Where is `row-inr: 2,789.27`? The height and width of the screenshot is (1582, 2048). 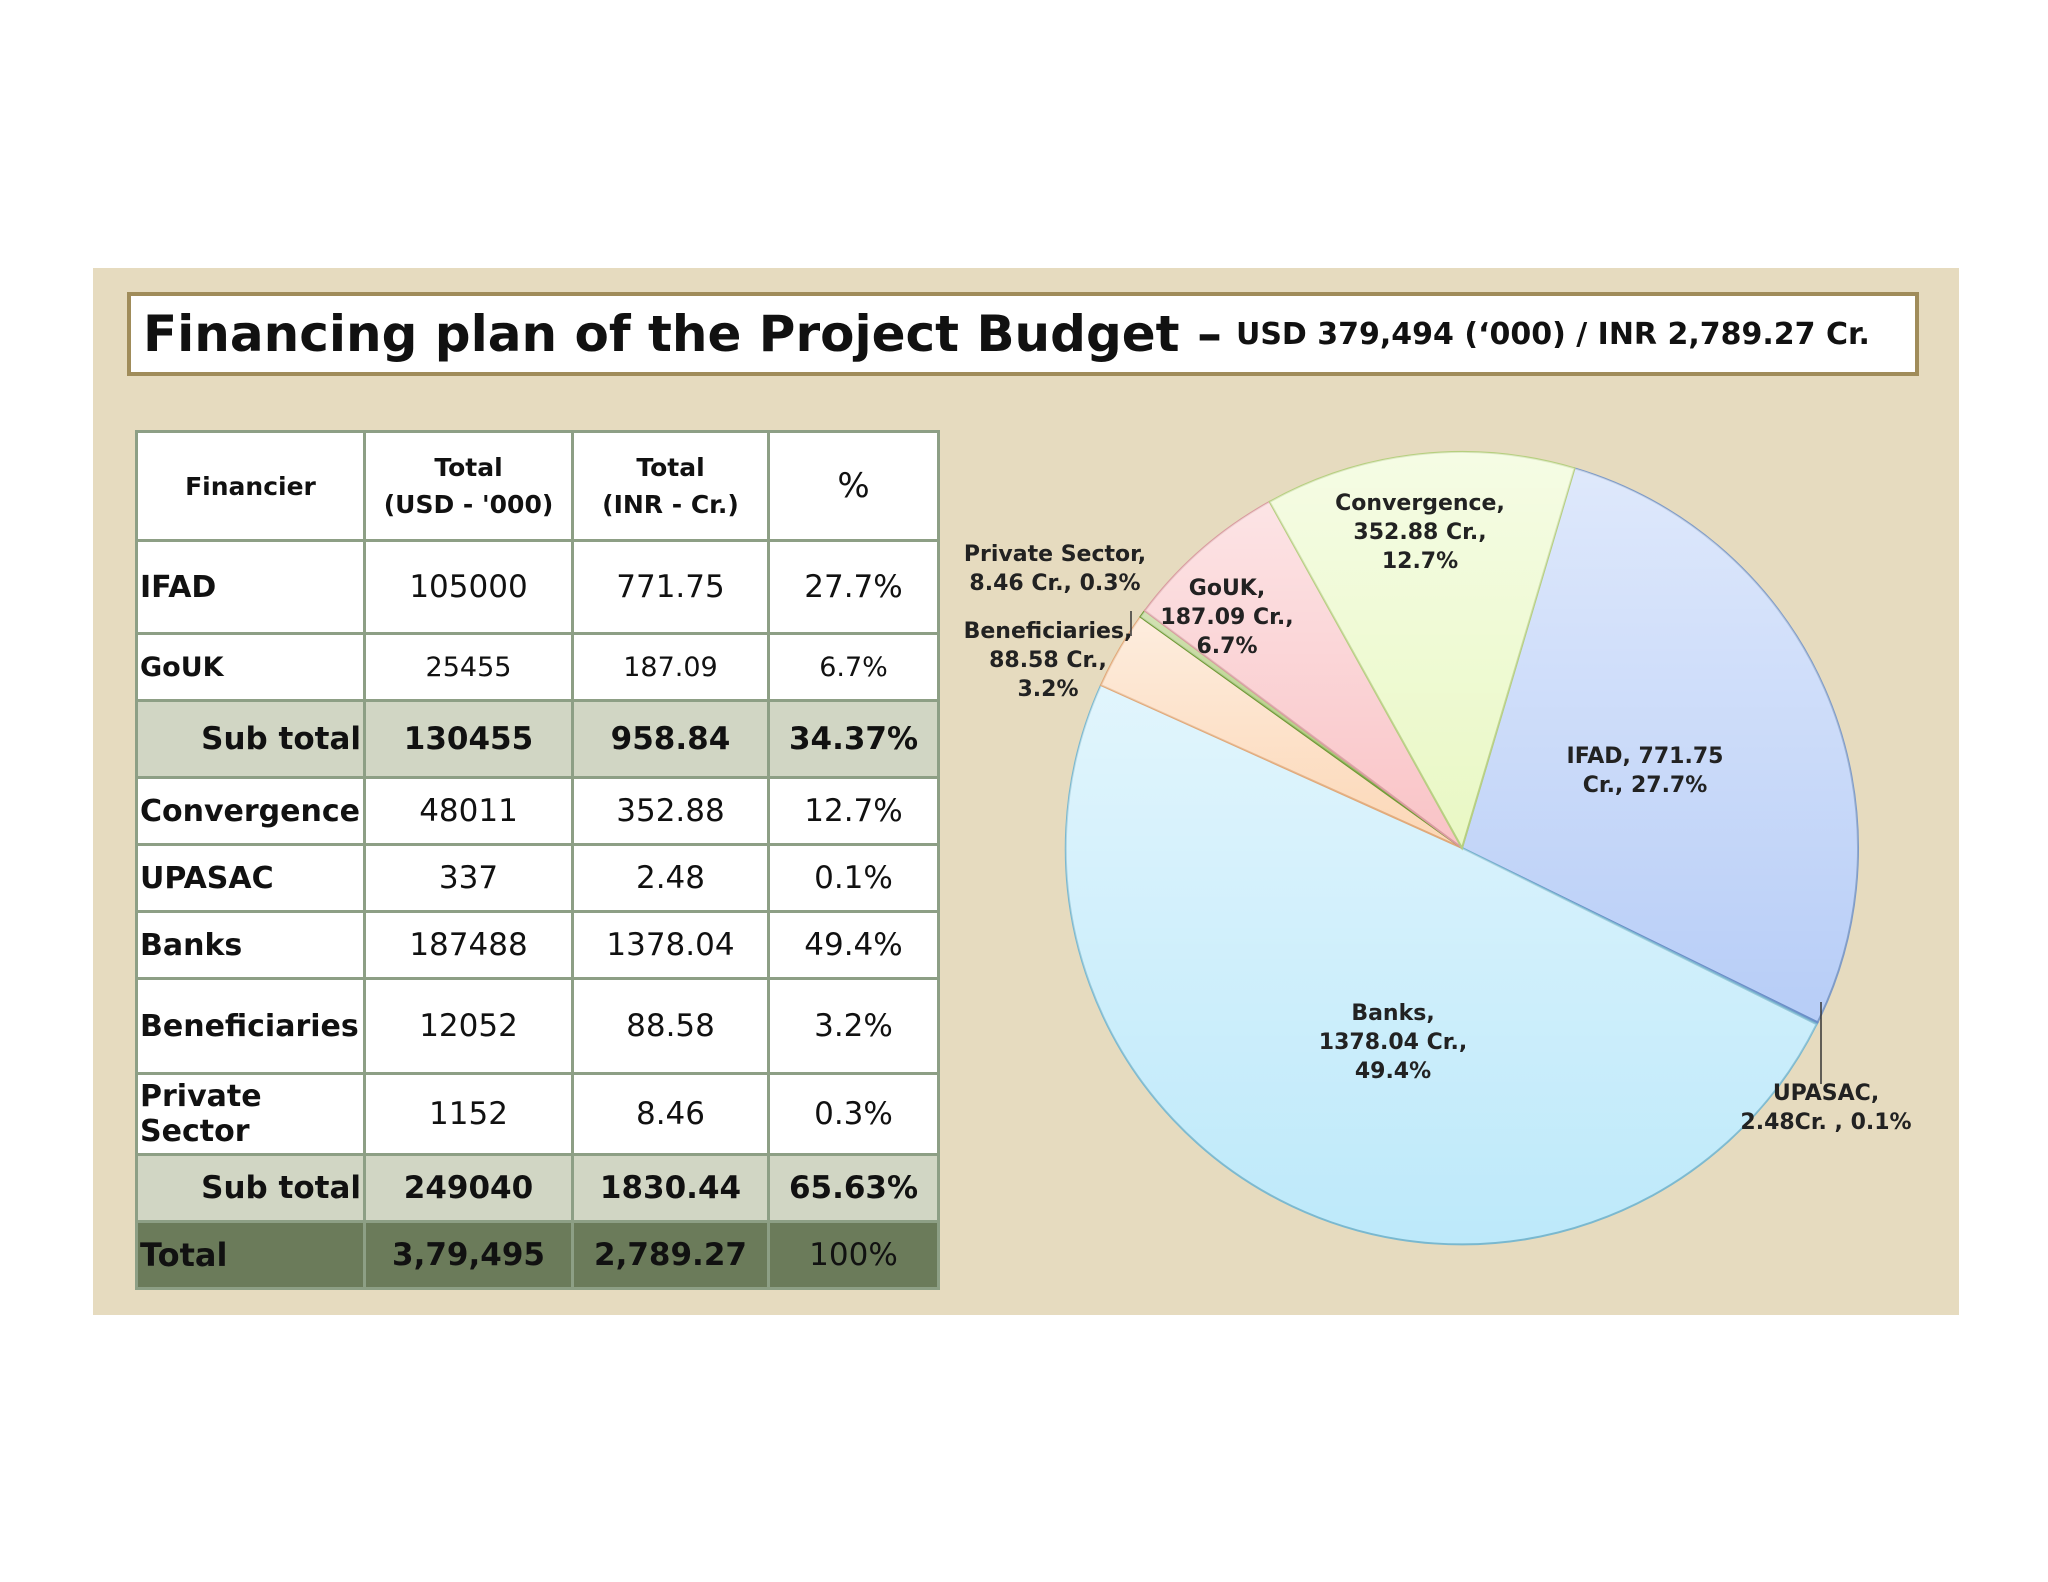
row-inr: 2,789.27 is located at coordinates (670, 1255).